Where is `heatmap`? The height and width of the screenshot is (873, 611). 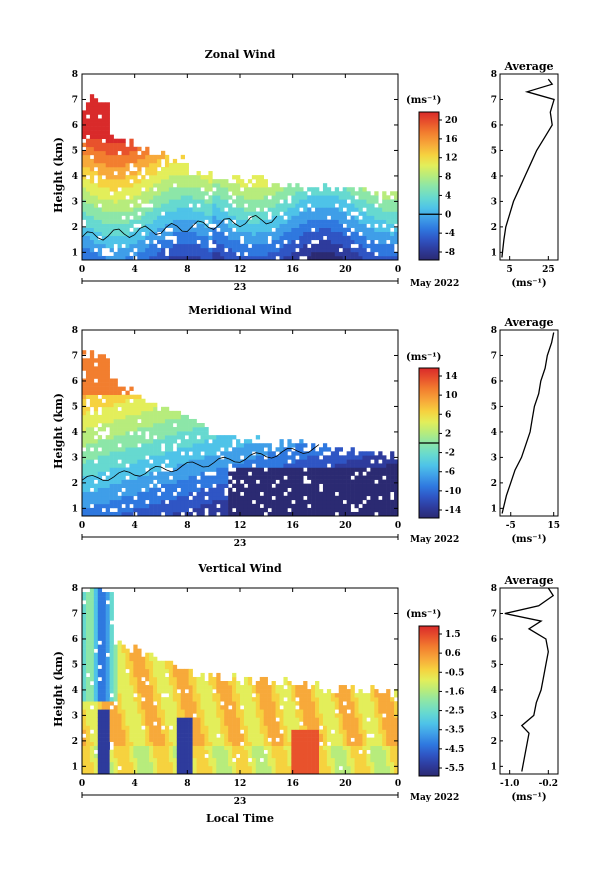 heatmap is located at coordinates (240, 681).